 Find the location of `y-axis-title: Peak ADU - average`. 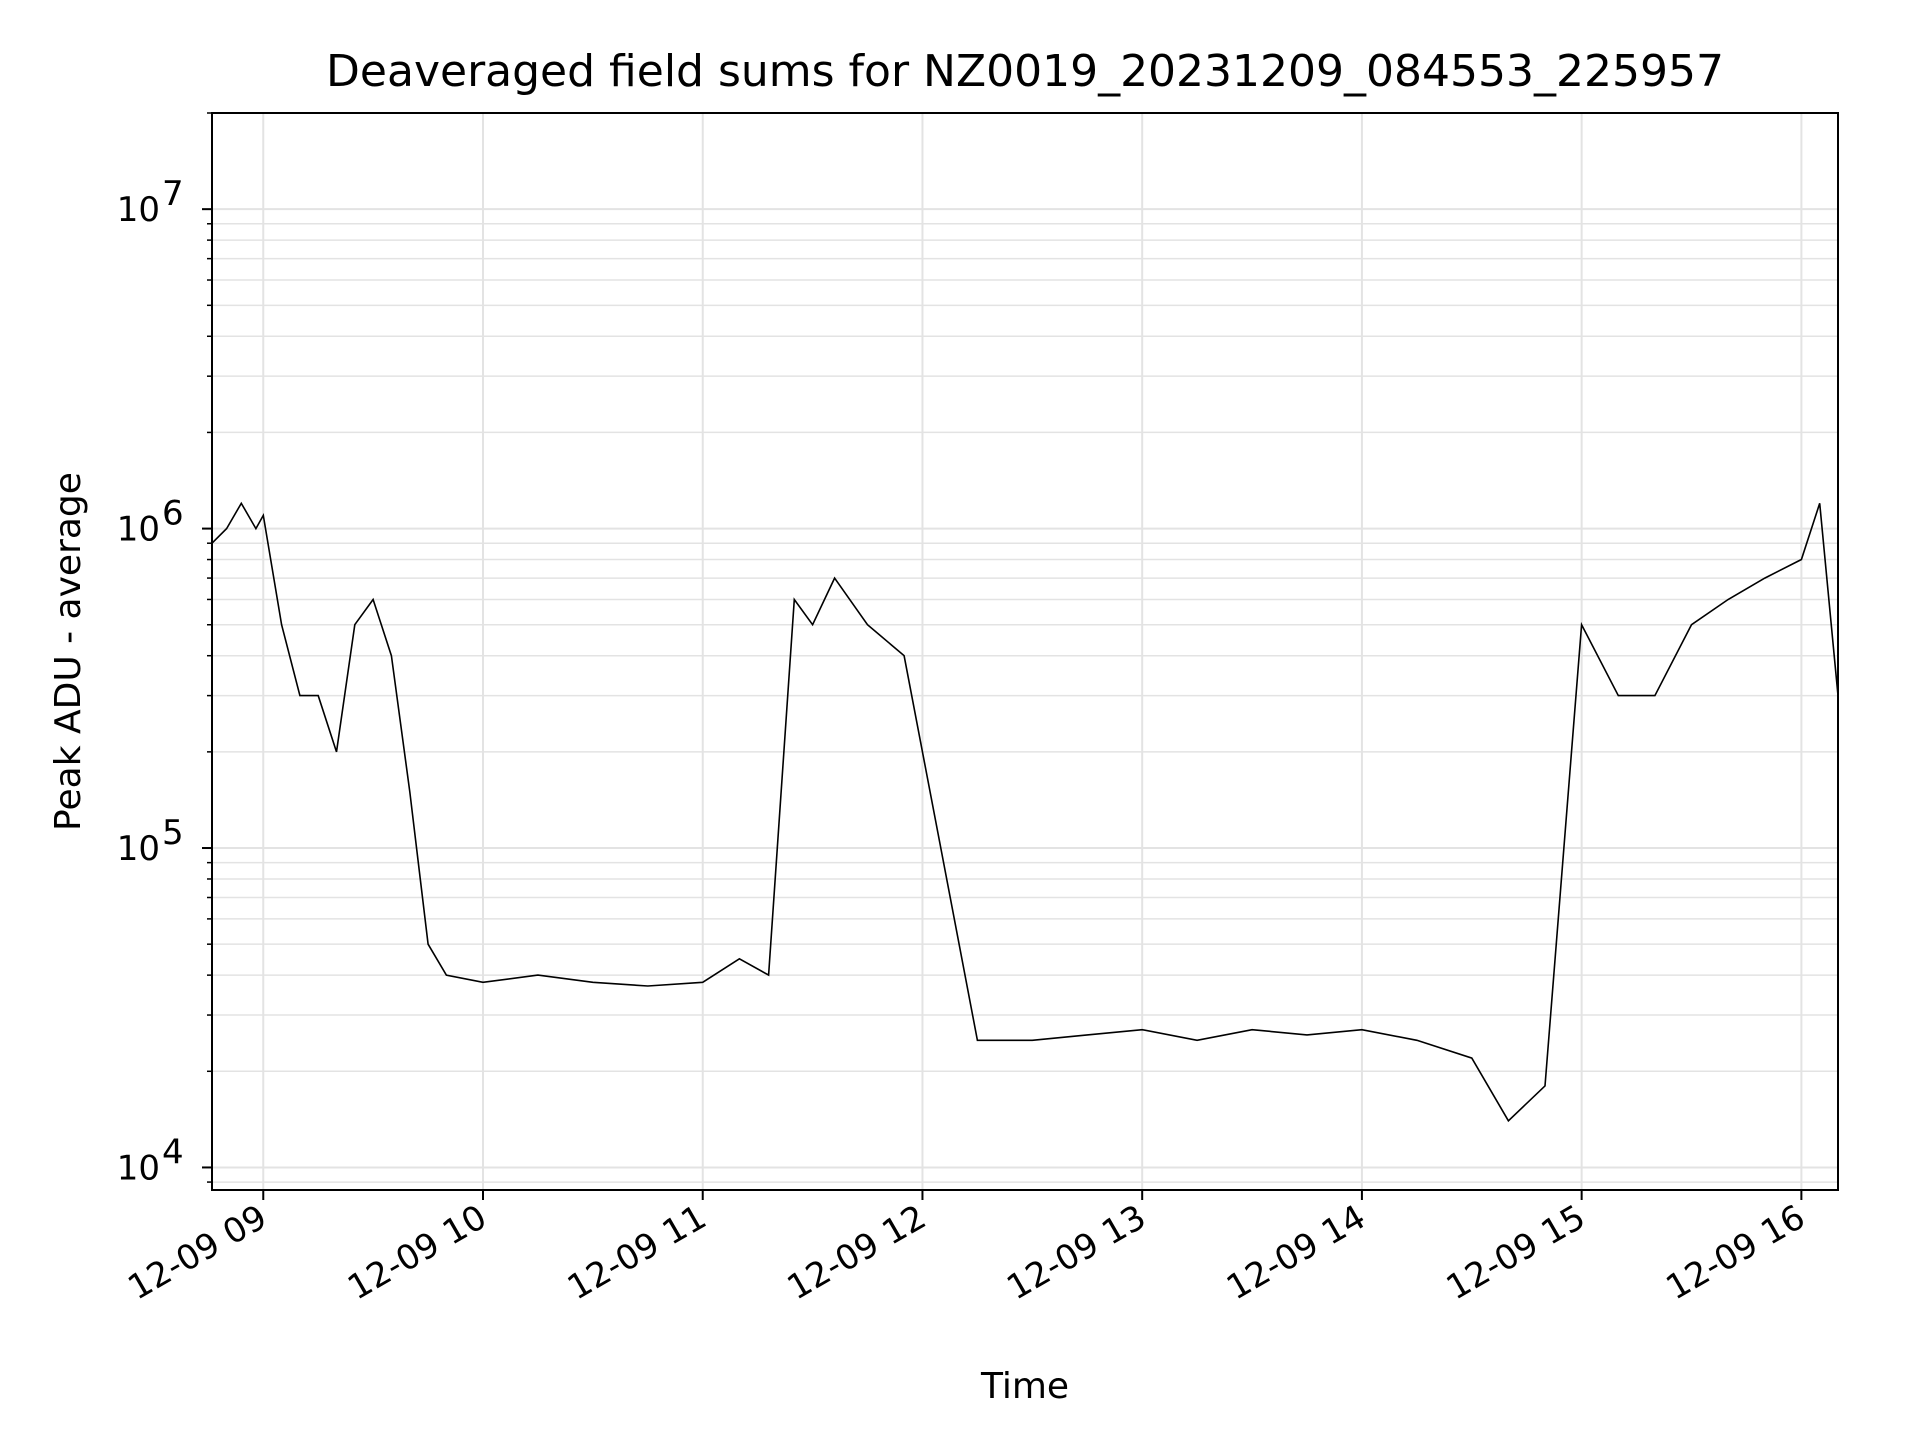

y-axis-title: Peak ADU - average is located at coordinates (68, 651).